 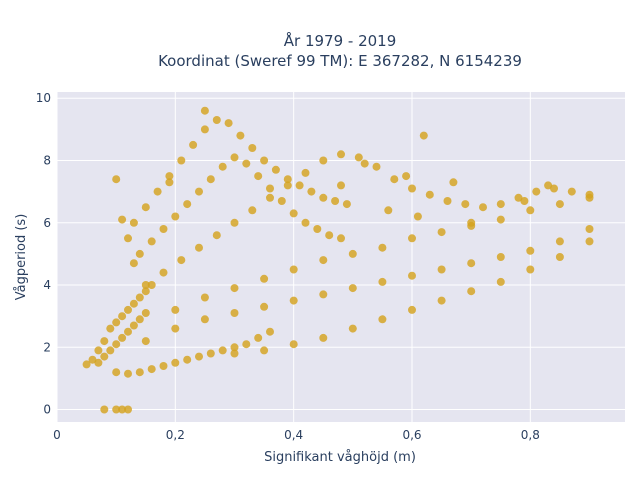 I want to click on x-tick-label-1: 0,2, so click(x=175, y=435).